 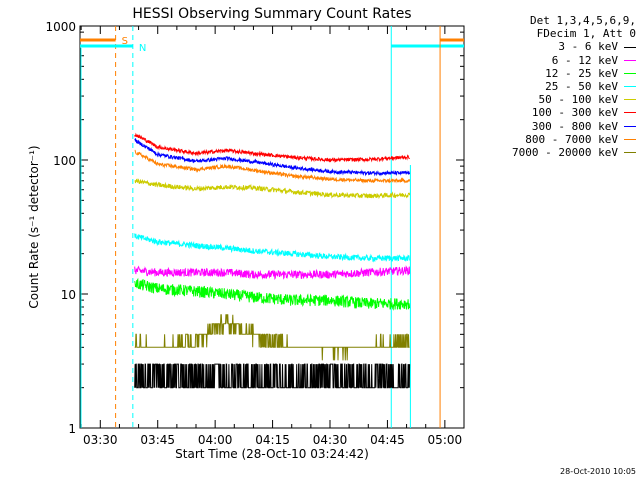 I want to click on legend-entry: 800 - 7000 keV, so click(x=552, y=139).